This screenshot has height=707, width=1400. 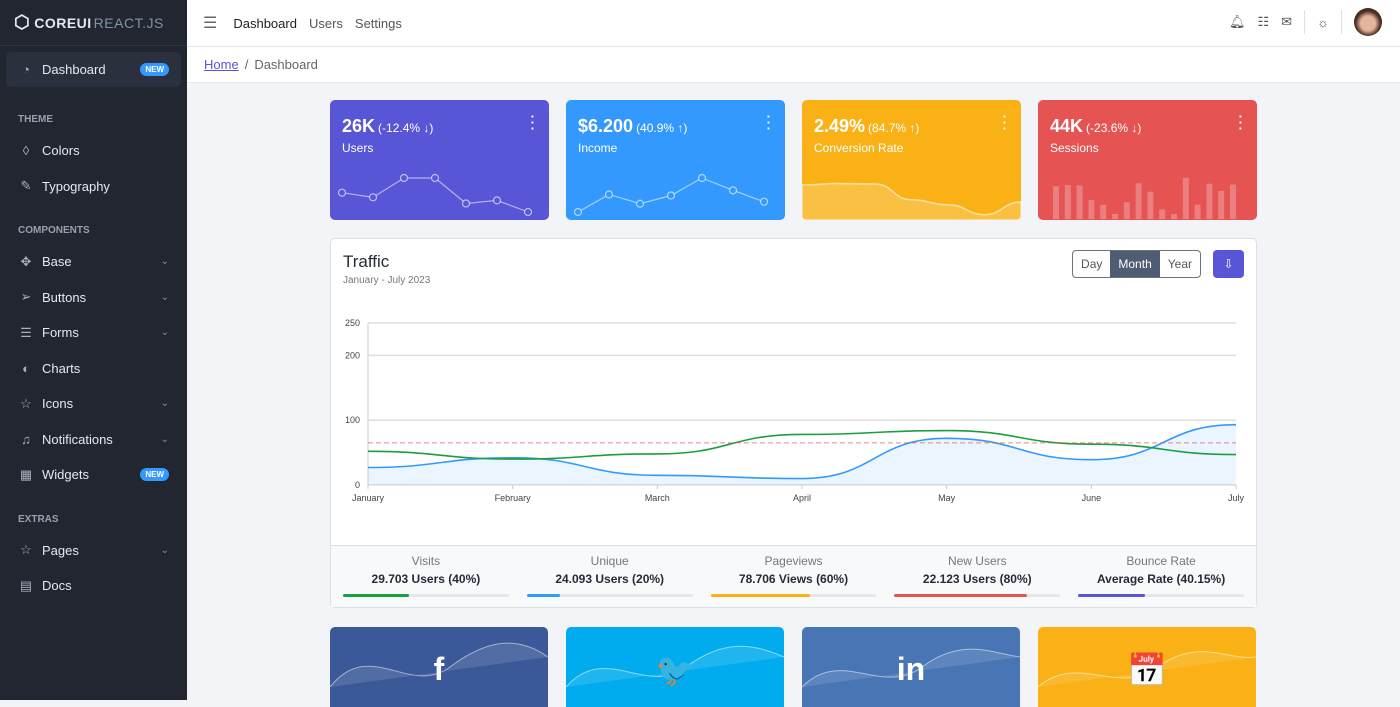 What do you see at coordinates (1067, 126) in the screenshot?
I see `widget-value: 44K` at bounding box center [1067, 126].